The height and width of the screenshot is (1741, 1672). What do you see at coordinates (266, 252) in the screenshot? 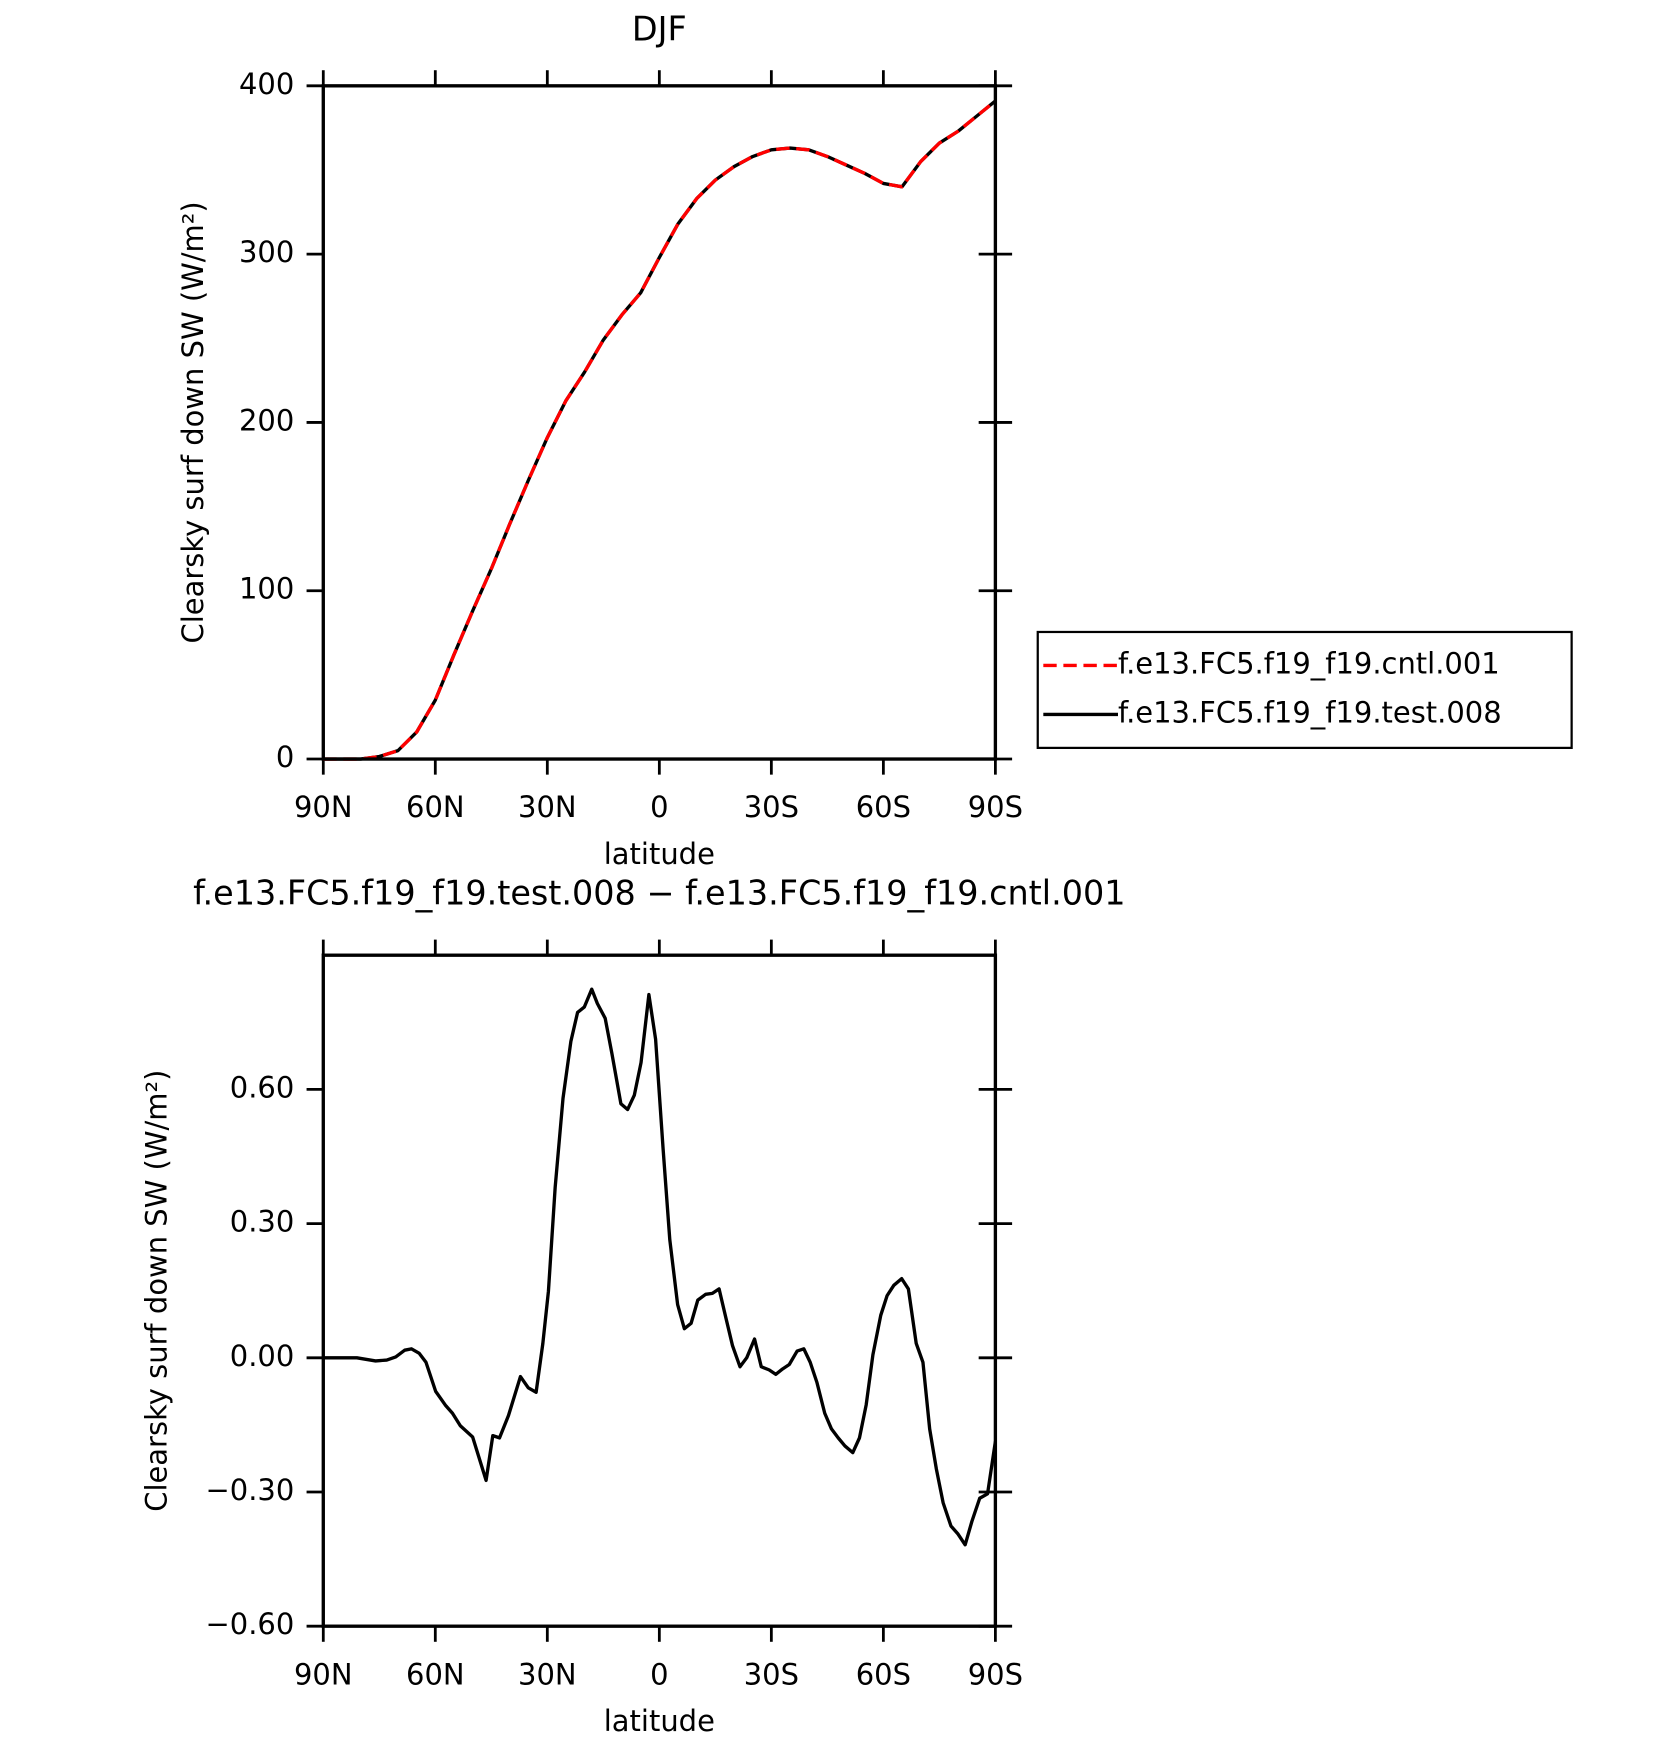
I see `y-tick-label: 300` at bounding box center [266, 252].